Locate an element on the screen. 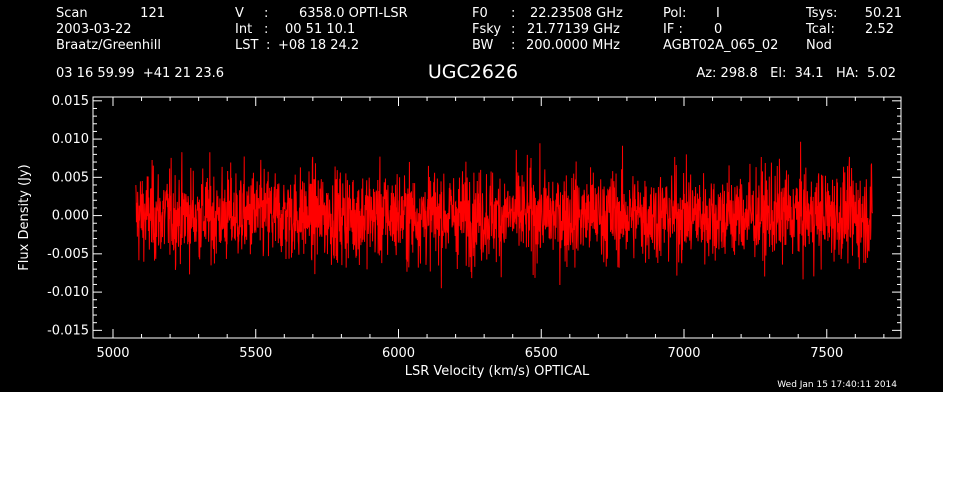  y-tick-label: 0.005 is located at coordinates (70, 177).